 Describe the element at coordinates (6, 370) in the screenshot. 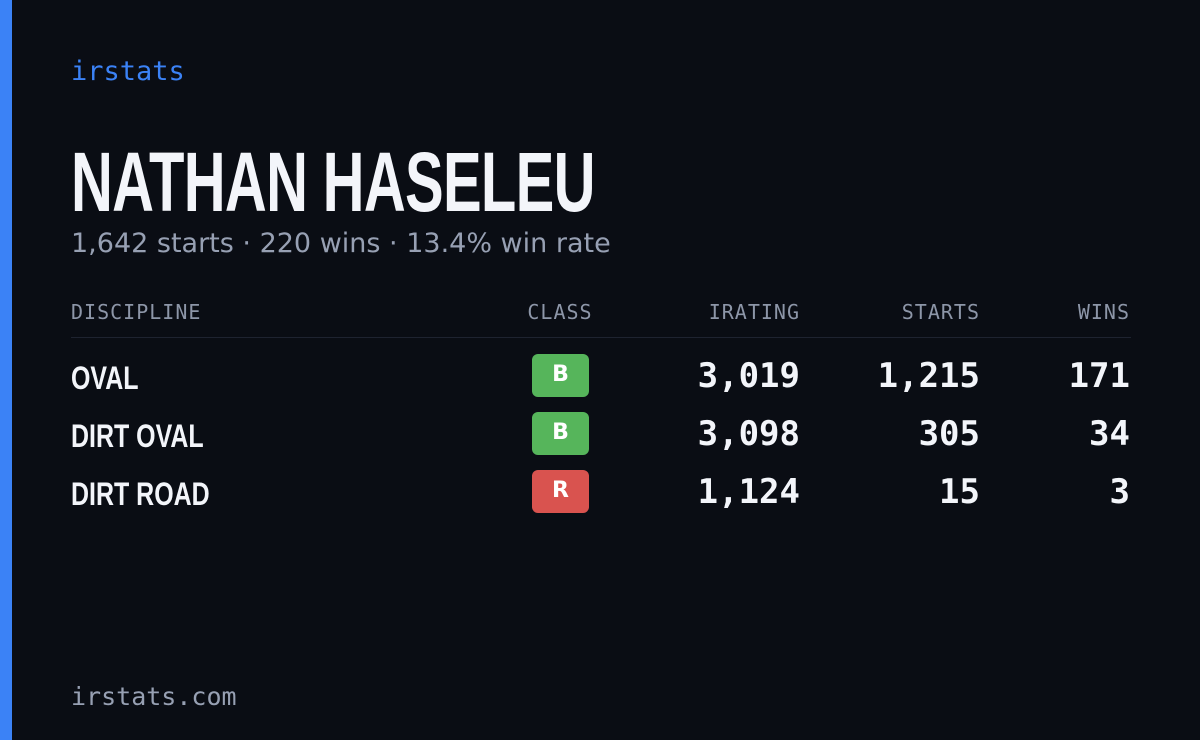

I see `accent-stripe` at that location.